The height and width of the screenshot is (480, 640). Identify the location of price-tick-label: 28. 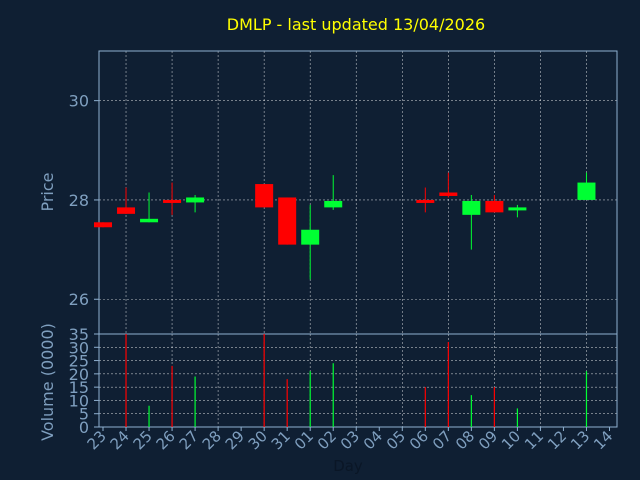
(79, 200).